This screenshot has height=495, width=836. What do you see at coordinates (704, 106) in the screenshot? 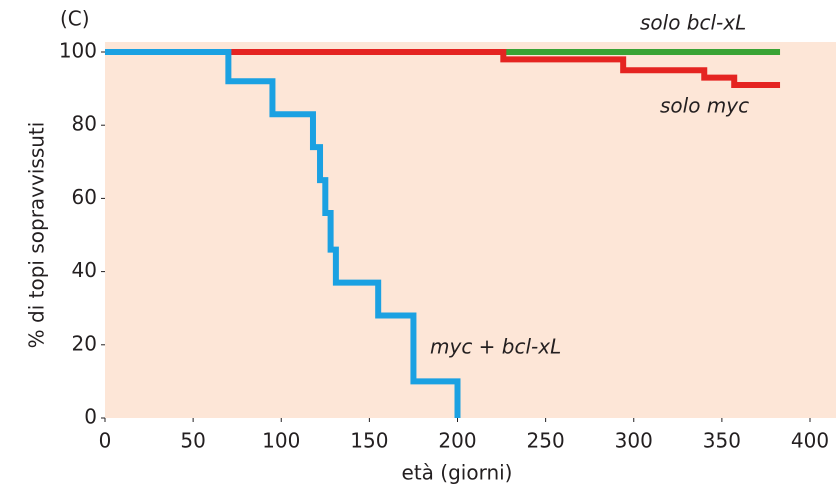
I see `series-label: solo myc` at bounding box center [704, 106].